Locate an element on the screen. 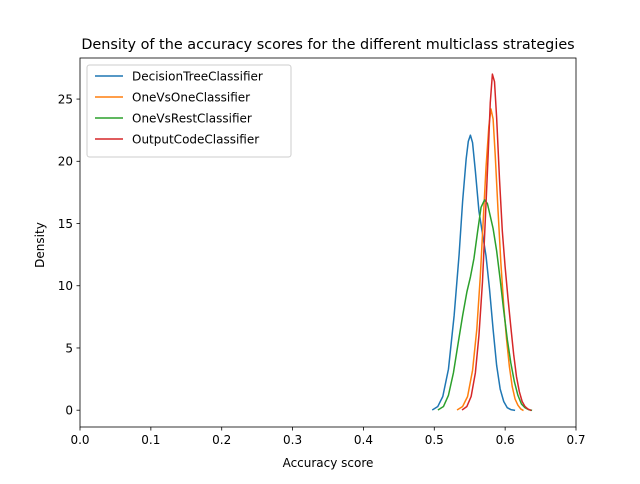 The height and width of the screenshot is (484, 640). x-tick-label-7: 0.7 is located at coordinates (575, 440).